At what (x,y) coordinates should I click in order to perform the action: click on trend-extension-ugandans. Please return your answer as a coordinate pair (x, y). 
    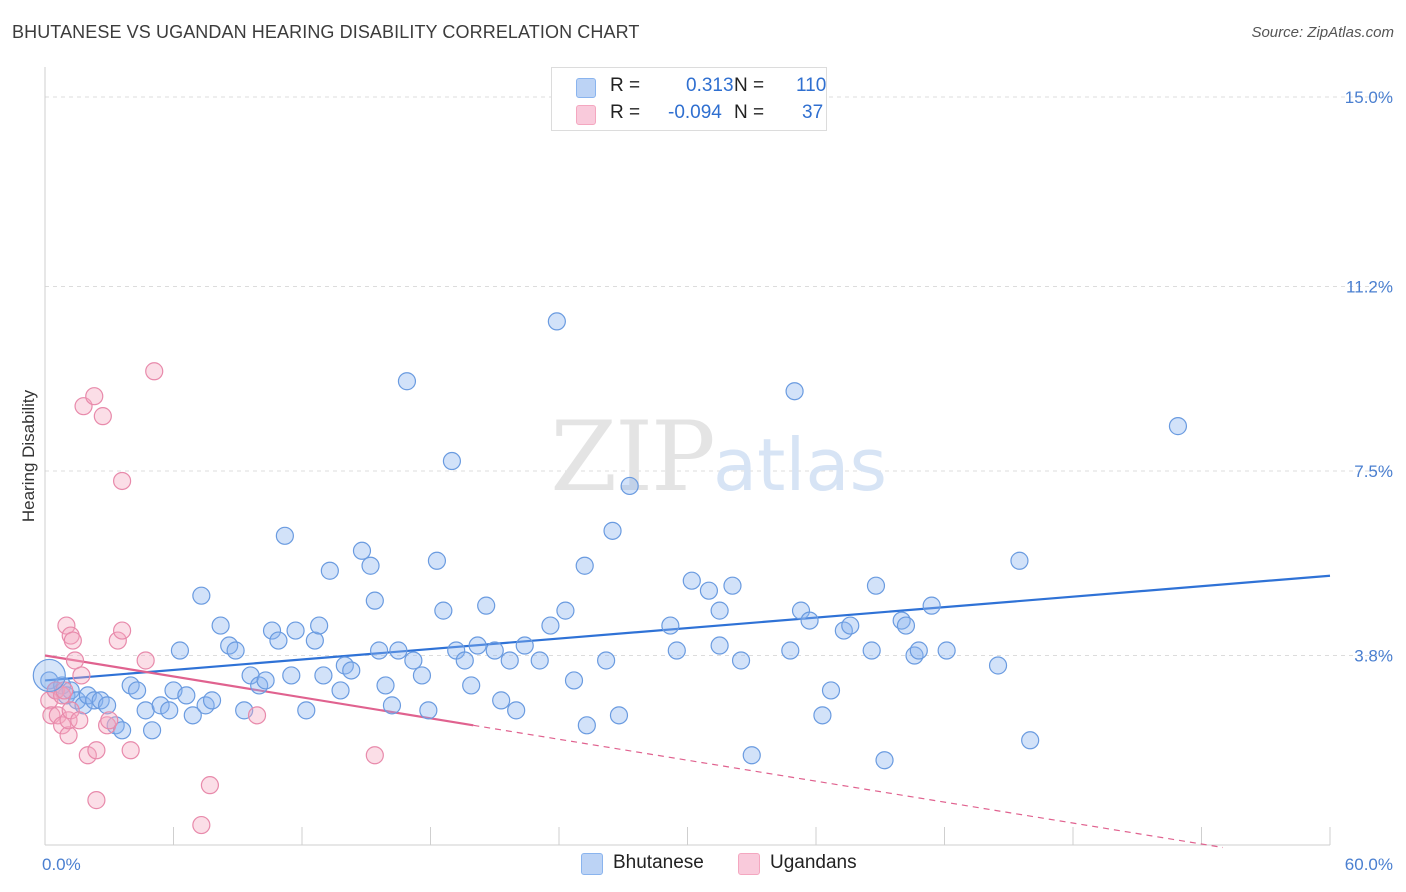
    Looking at the image, I should click on (848, 786).